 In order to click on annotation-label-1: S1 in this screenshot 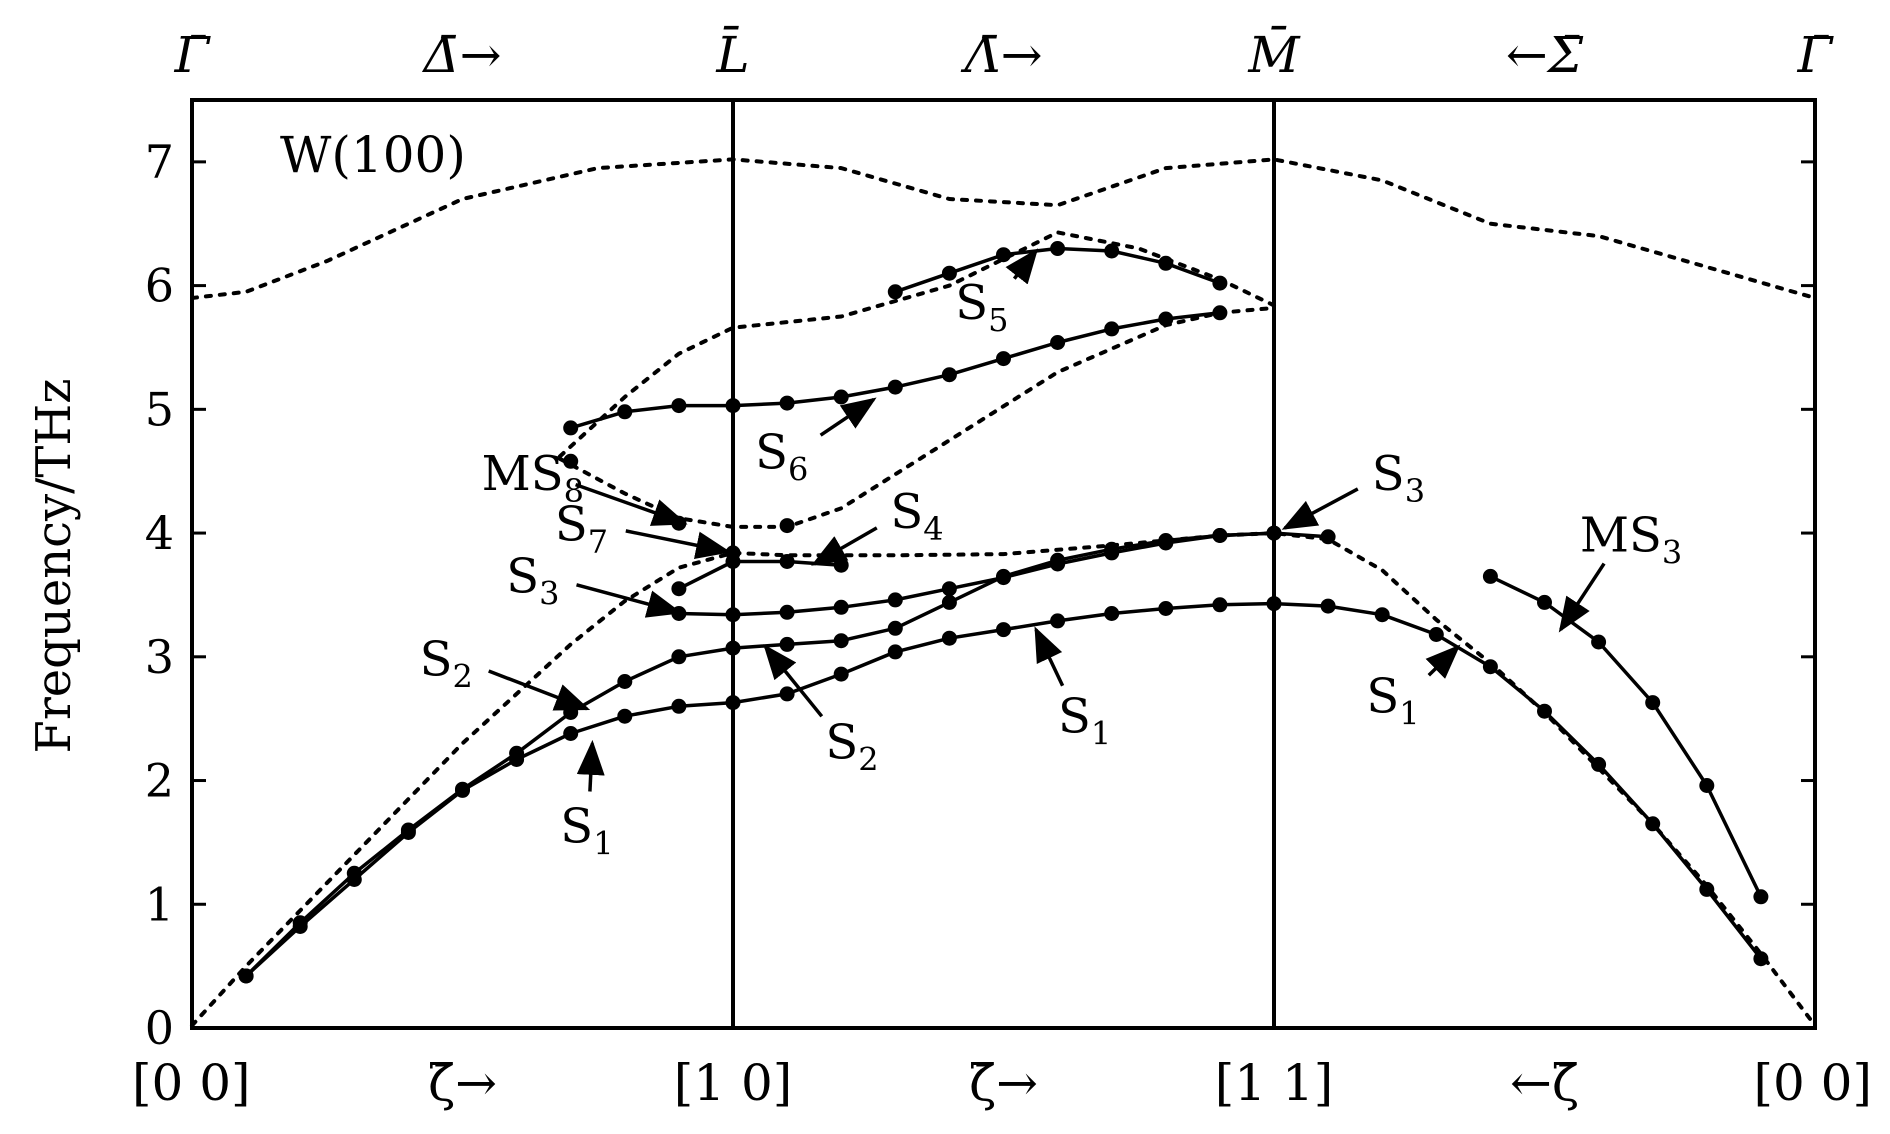, I will do `click(586, 830)`.